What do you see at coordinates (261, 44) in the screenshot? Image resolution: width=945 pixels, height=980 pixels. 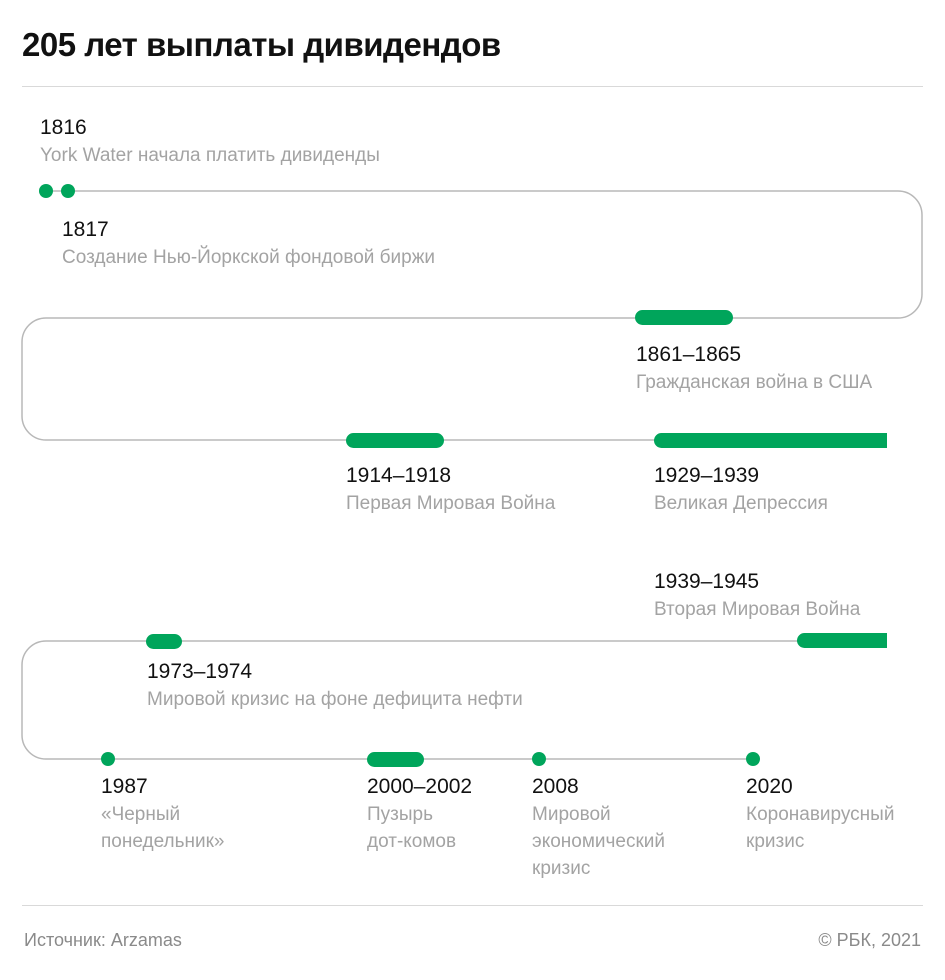 I see `page-title: 205 лет выплаты дивидендов` at bounding box center [261, 44].